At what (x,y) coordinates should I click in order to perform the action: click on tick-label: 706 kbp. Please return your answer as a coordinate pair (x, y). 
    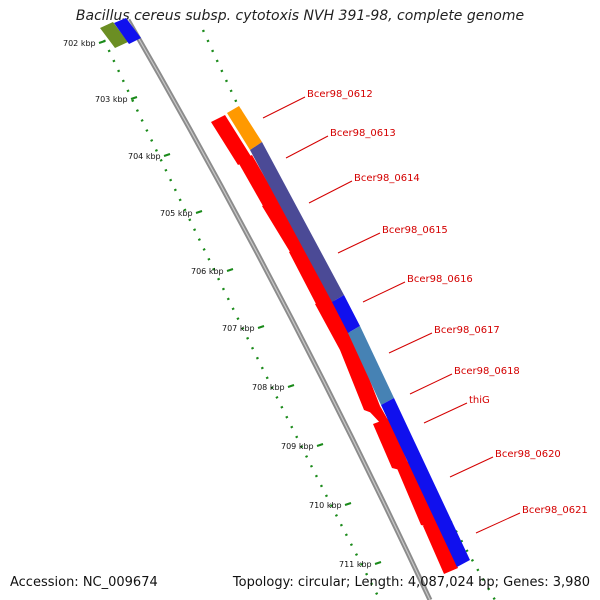
    Looking at the image, I should click on (207, 271).